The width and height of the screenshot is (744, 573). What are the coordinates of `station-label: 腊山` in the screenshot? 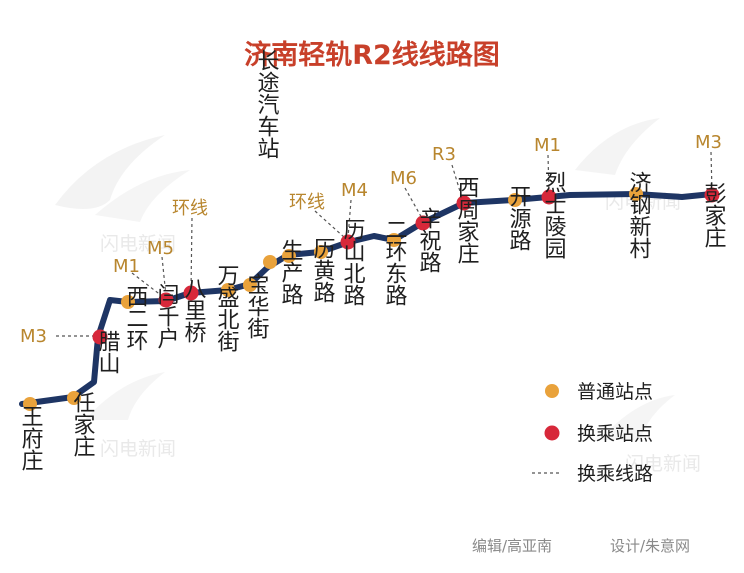 It's located at (108, 352).